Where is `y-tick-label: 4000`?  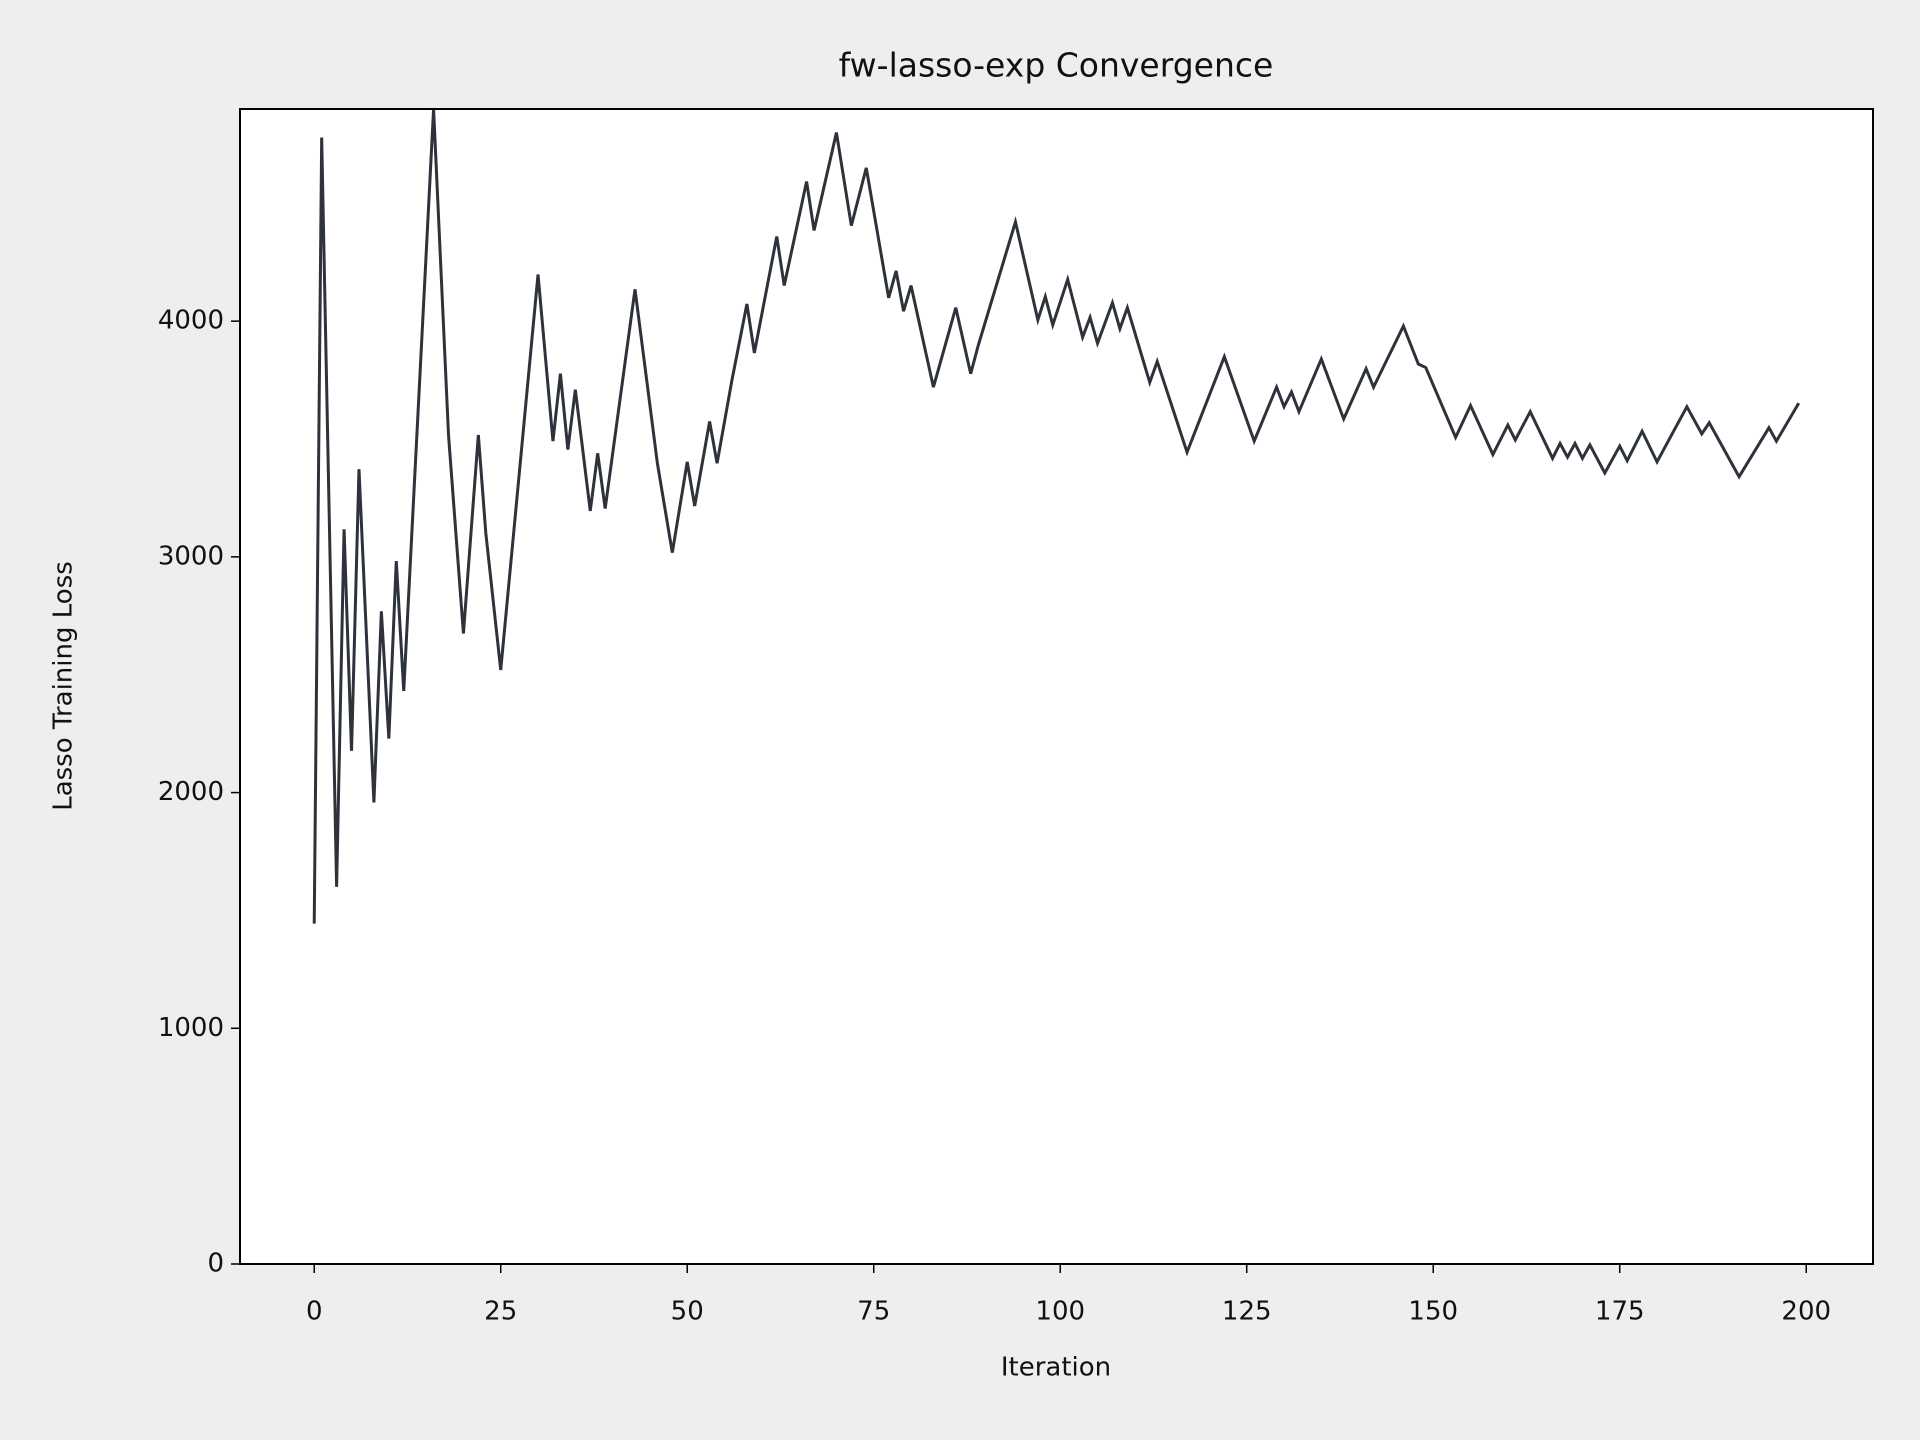 y-tick-label: 4000 is located at coordinates (191, 321).